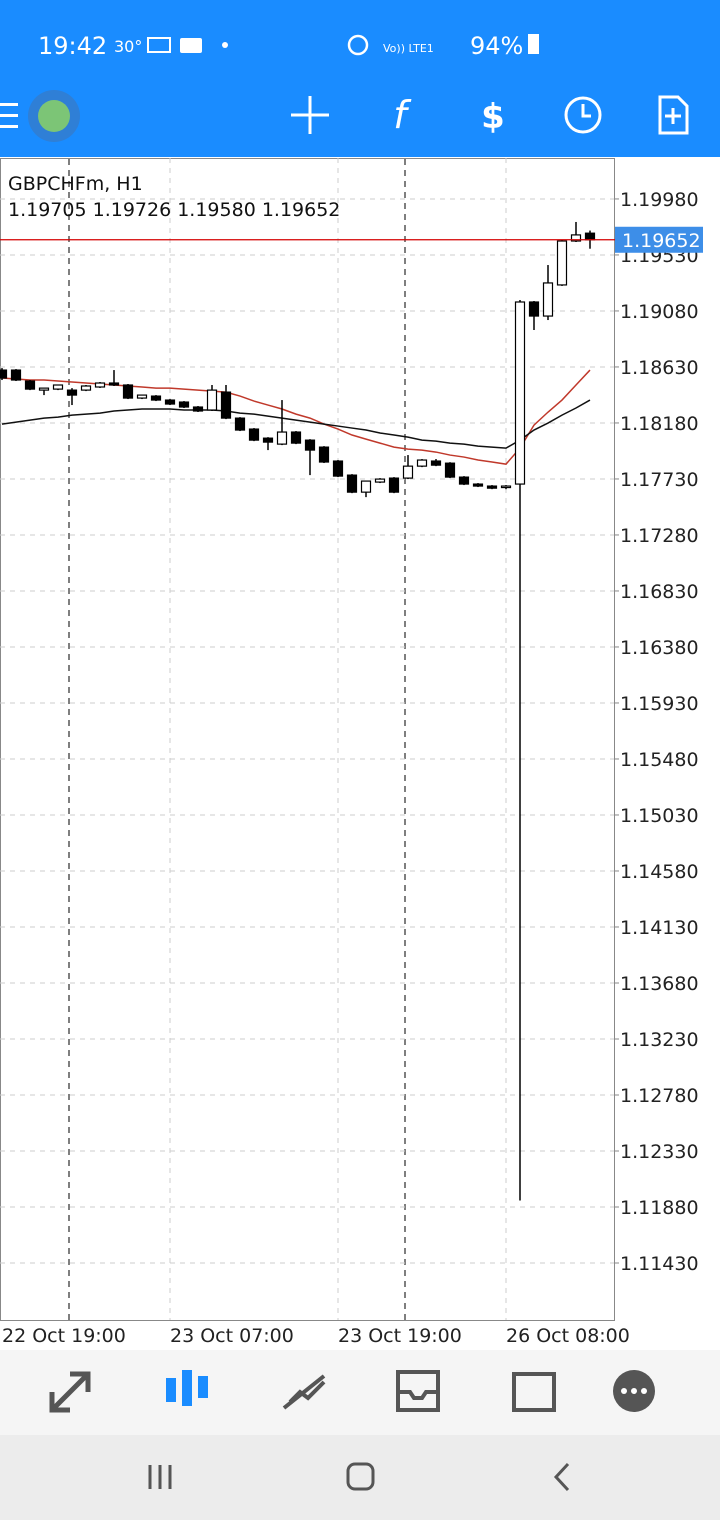 This screenshot has height=1524, width=720. I want to click on y-tick-label: 1.12330, so click(659, 1152).